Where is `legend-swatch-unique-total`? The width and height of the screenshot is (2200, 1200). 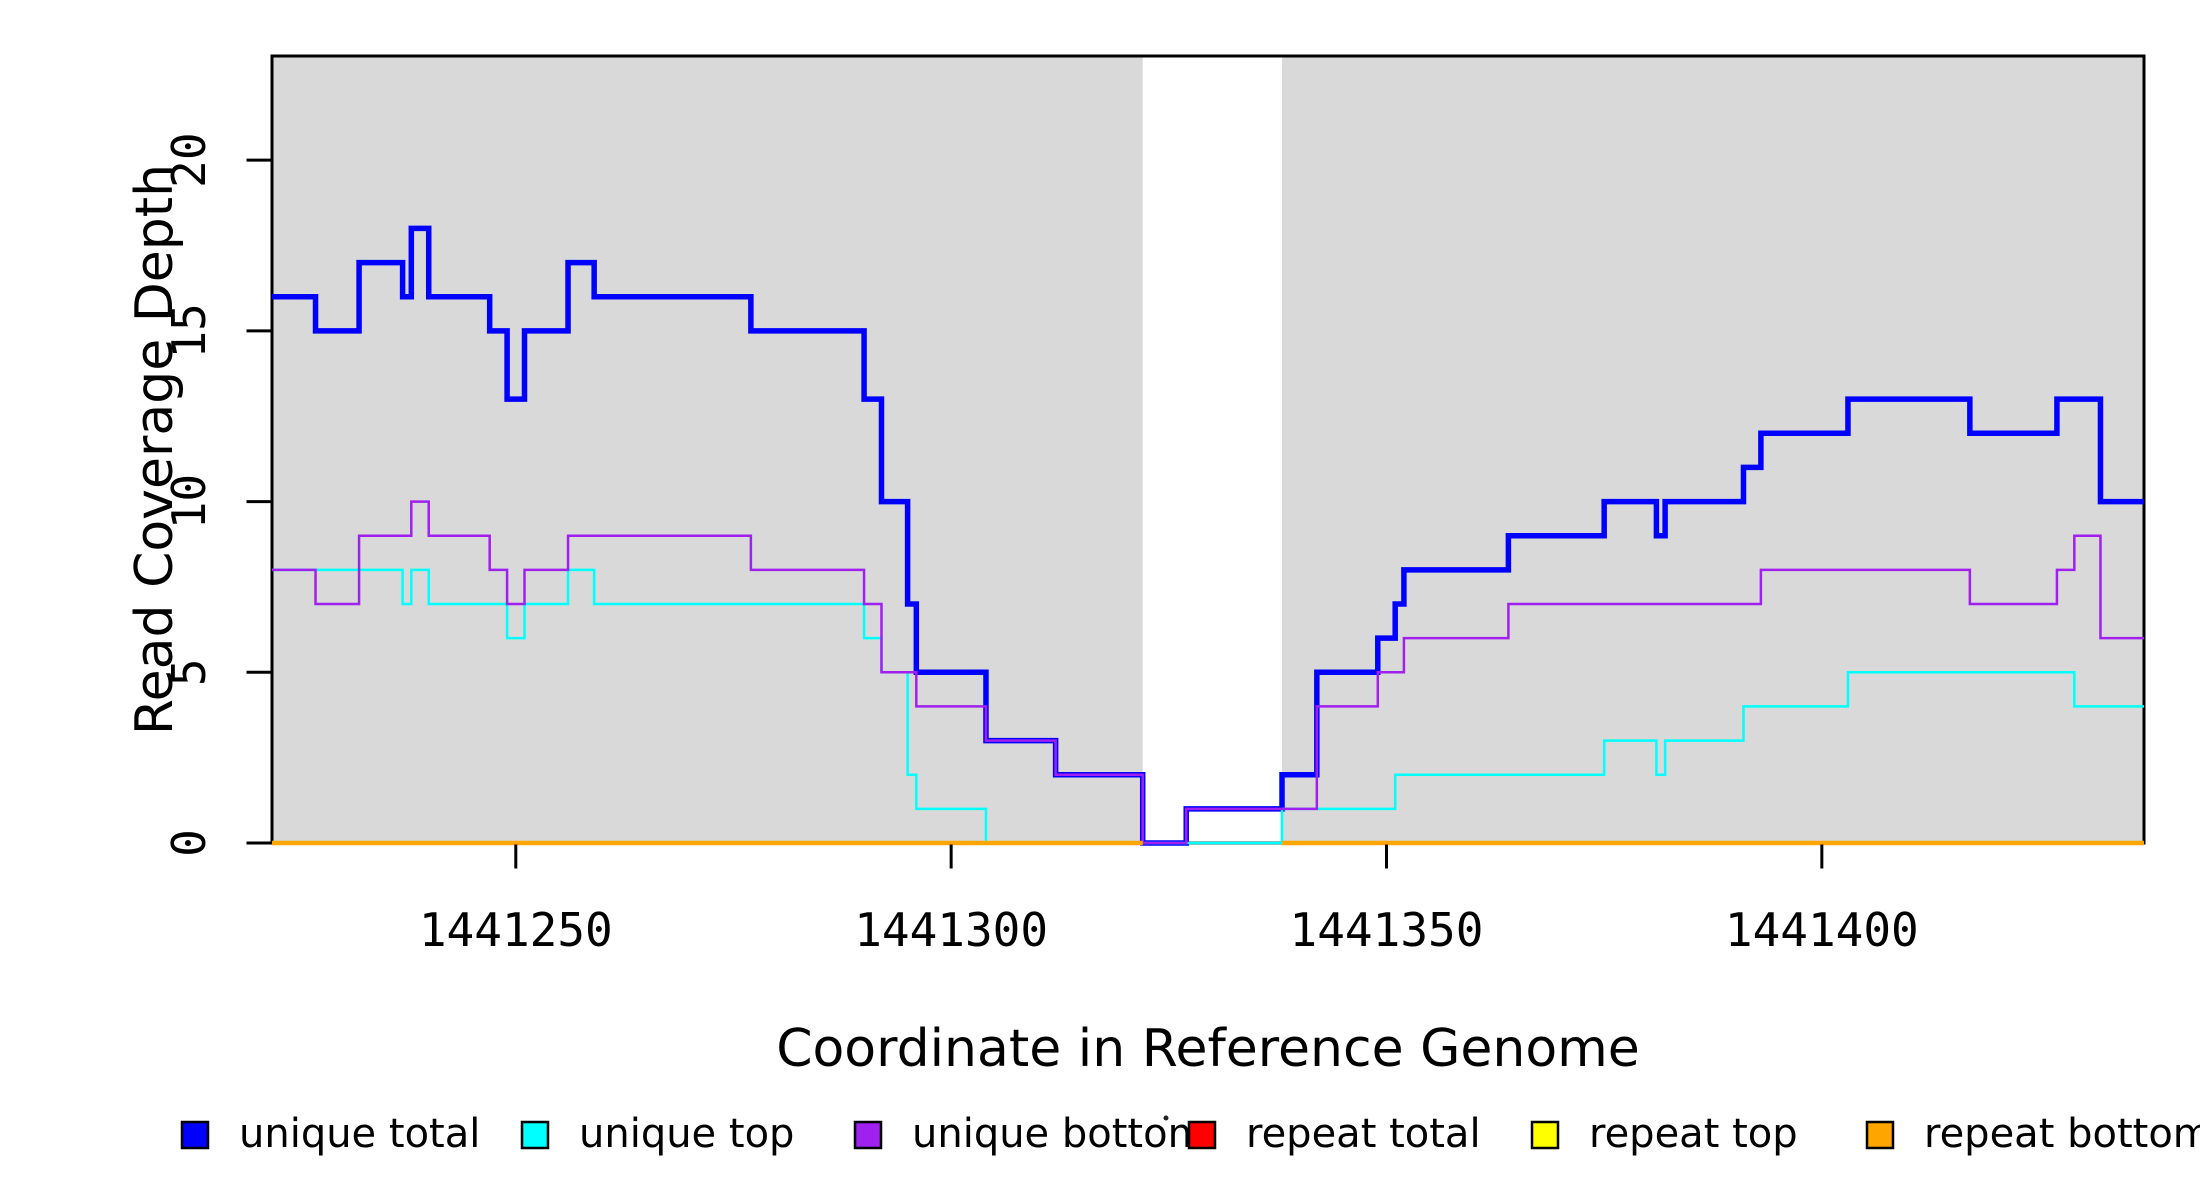 legend-swatch-unique-total is located at coordinates (195, 1135).